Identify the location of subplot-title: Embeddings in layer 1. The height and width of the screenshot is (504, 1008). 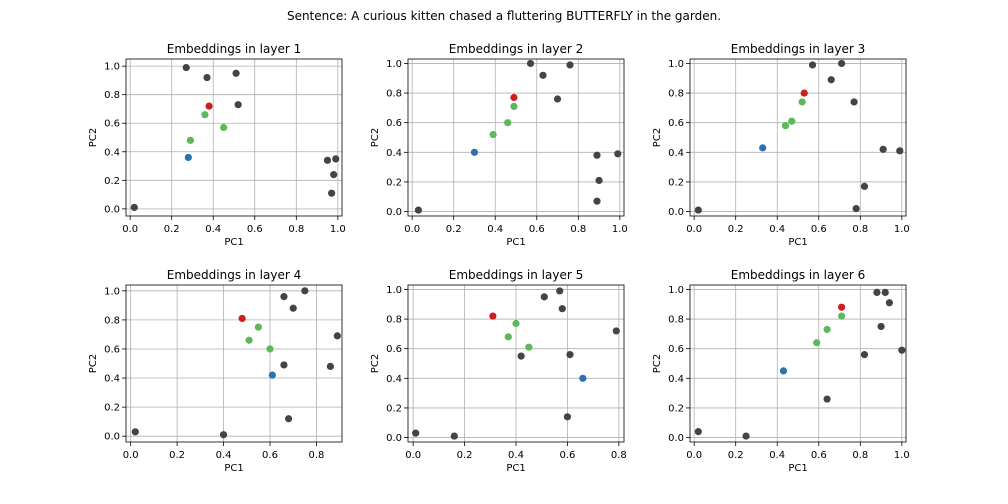
(234, 49).